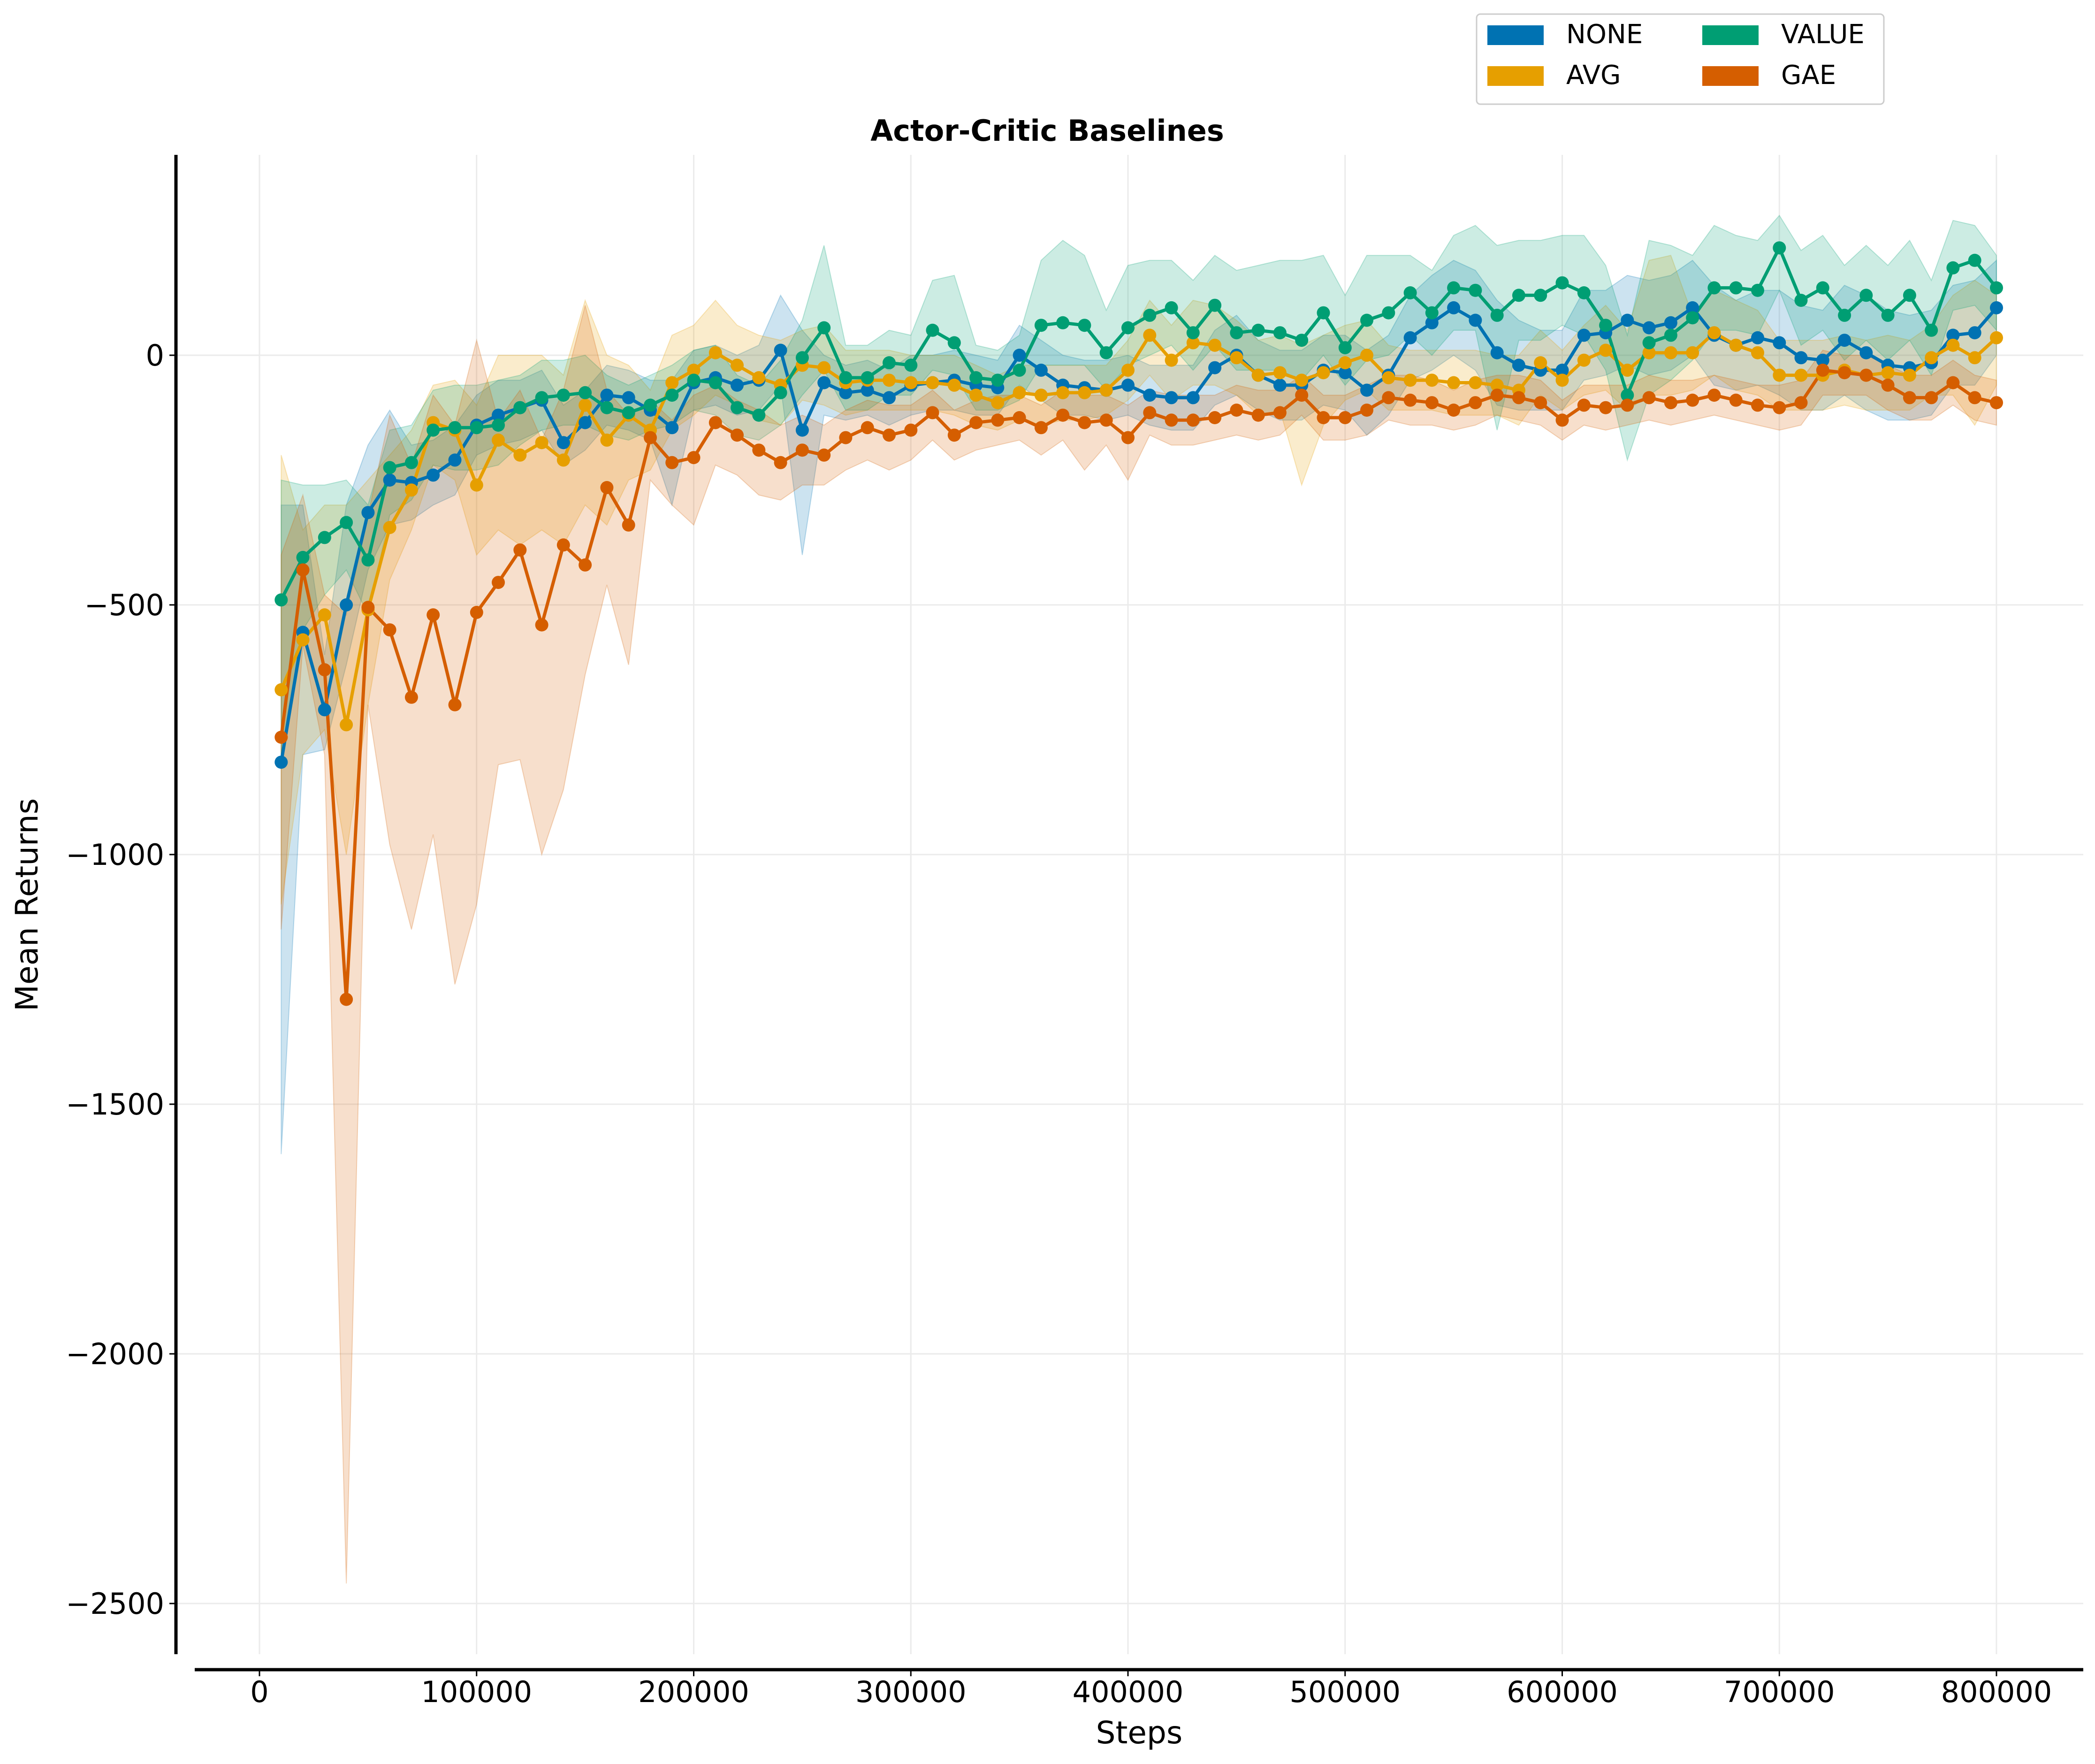 This screenshot has width=2095, height=1764. What do you see at coordinates (1823, 34) in the screenshot?
I see `legend-label-value: VALUE` at bounding box center [1823, 34].